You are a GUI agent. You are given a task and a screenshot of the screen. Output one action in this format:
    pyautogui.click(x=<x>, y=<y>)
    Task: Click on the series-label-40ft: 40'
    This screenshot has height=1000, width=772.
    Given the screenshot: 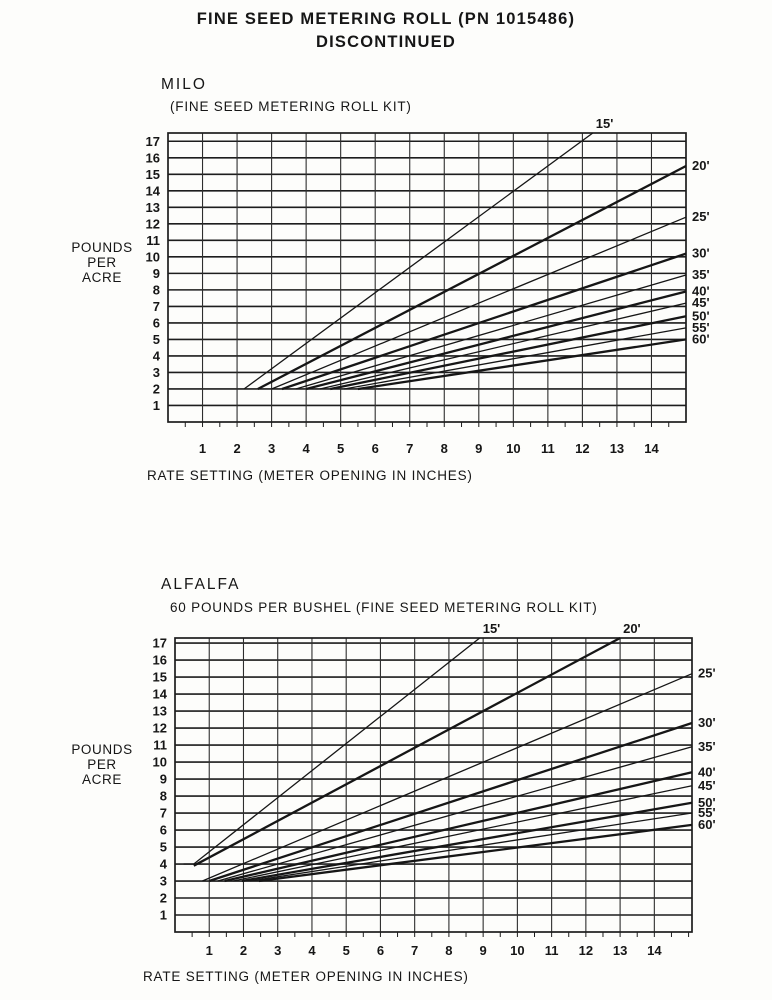 What is the action you would take?
    pyautogui.click(x=707, y=771)
    